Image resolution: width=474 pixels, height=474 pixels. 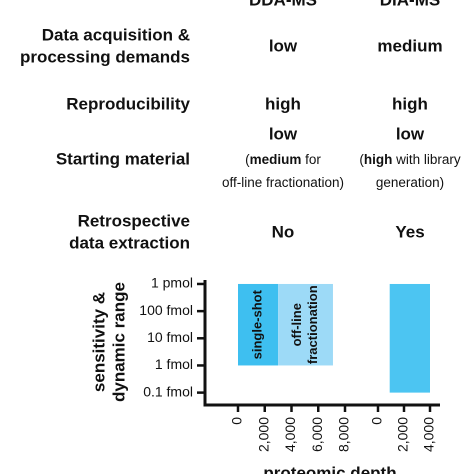 I want to click on x-tick-label: 8,000, so click(x=344, y=434).